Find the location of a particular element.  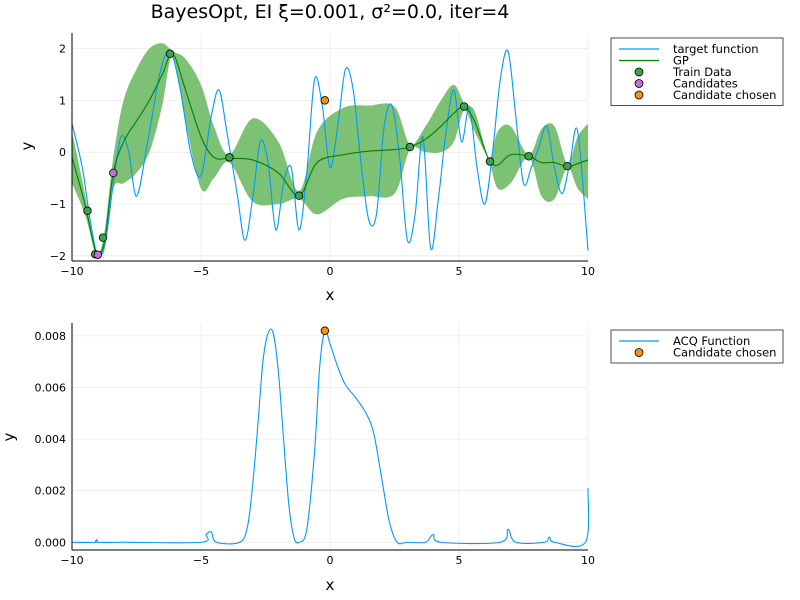

legend-label: Candidates is located at coordinates (705, 84).